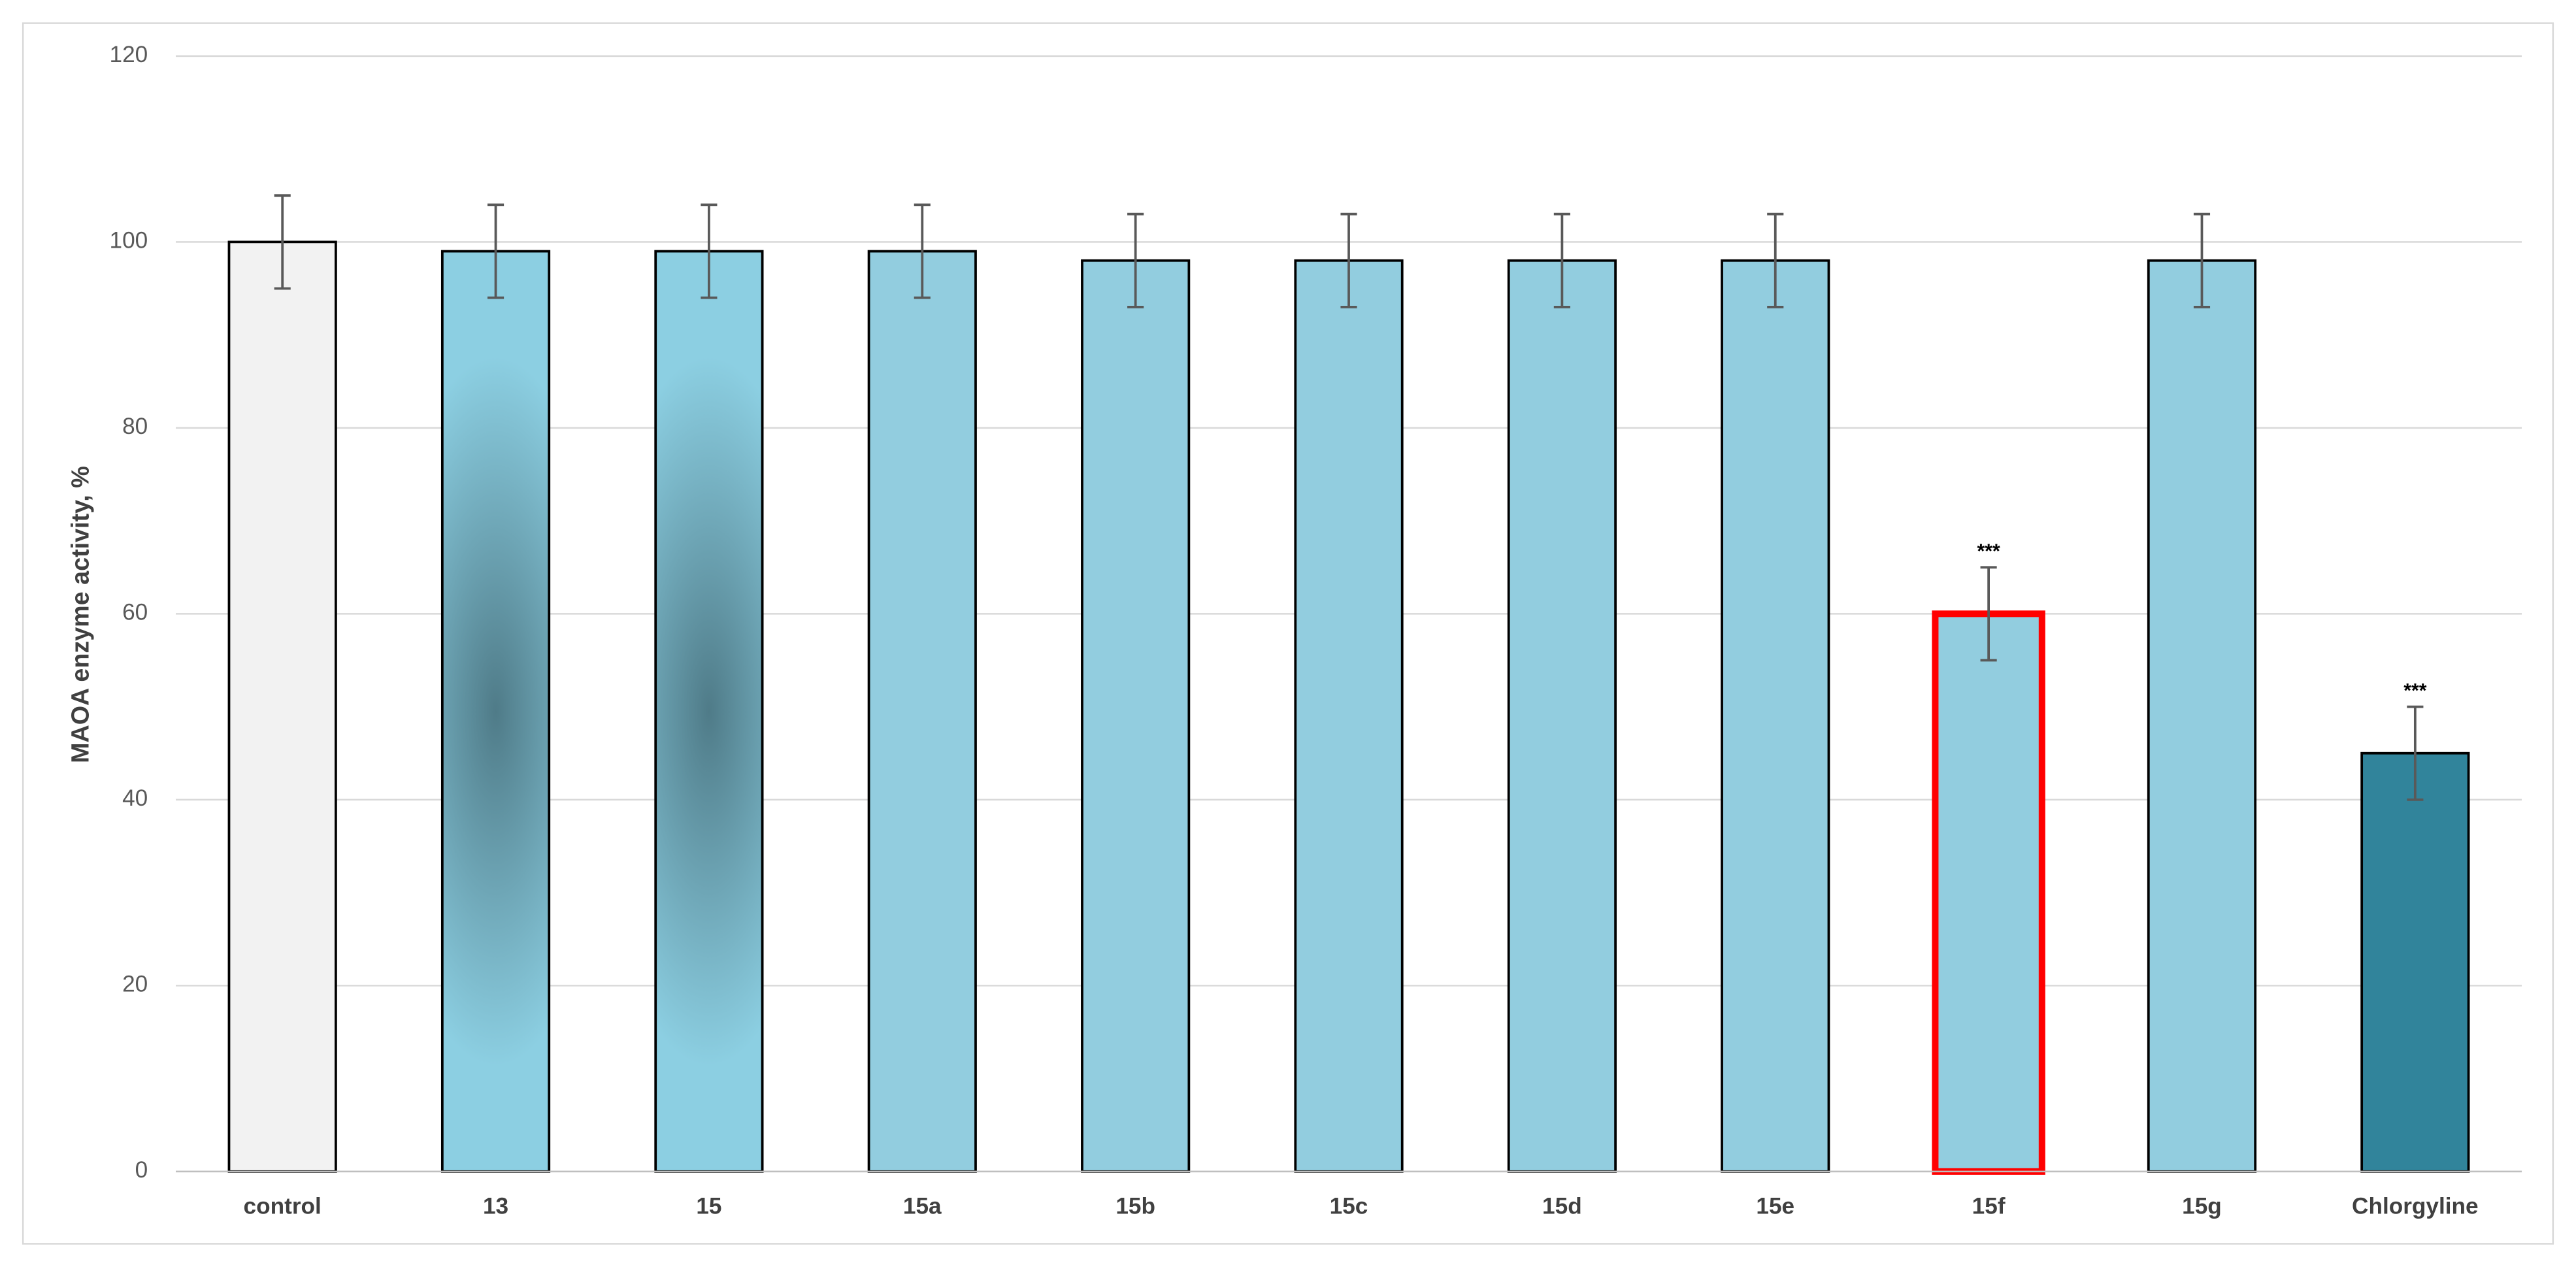 Image resolution: width=2576 pixels, height=1267 pixels. Describe the element at coordinates (1349, 1206) in the screenshot. I see `x-tick-label: 15c` at that location.